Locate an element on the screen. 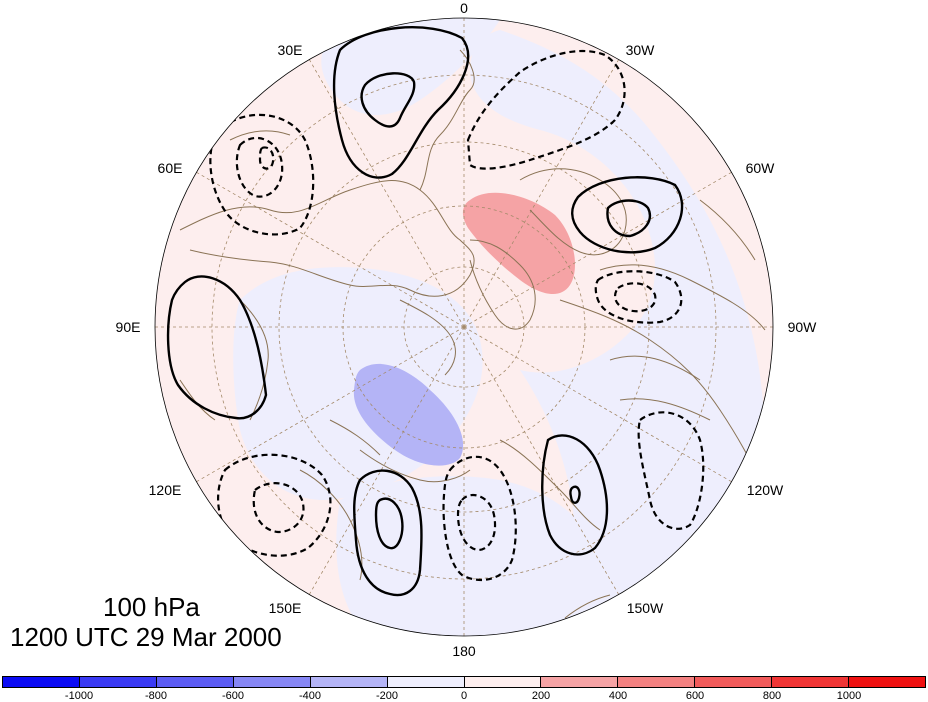  colorbar-tick-label: 600 is located at coordinates (695, 696).